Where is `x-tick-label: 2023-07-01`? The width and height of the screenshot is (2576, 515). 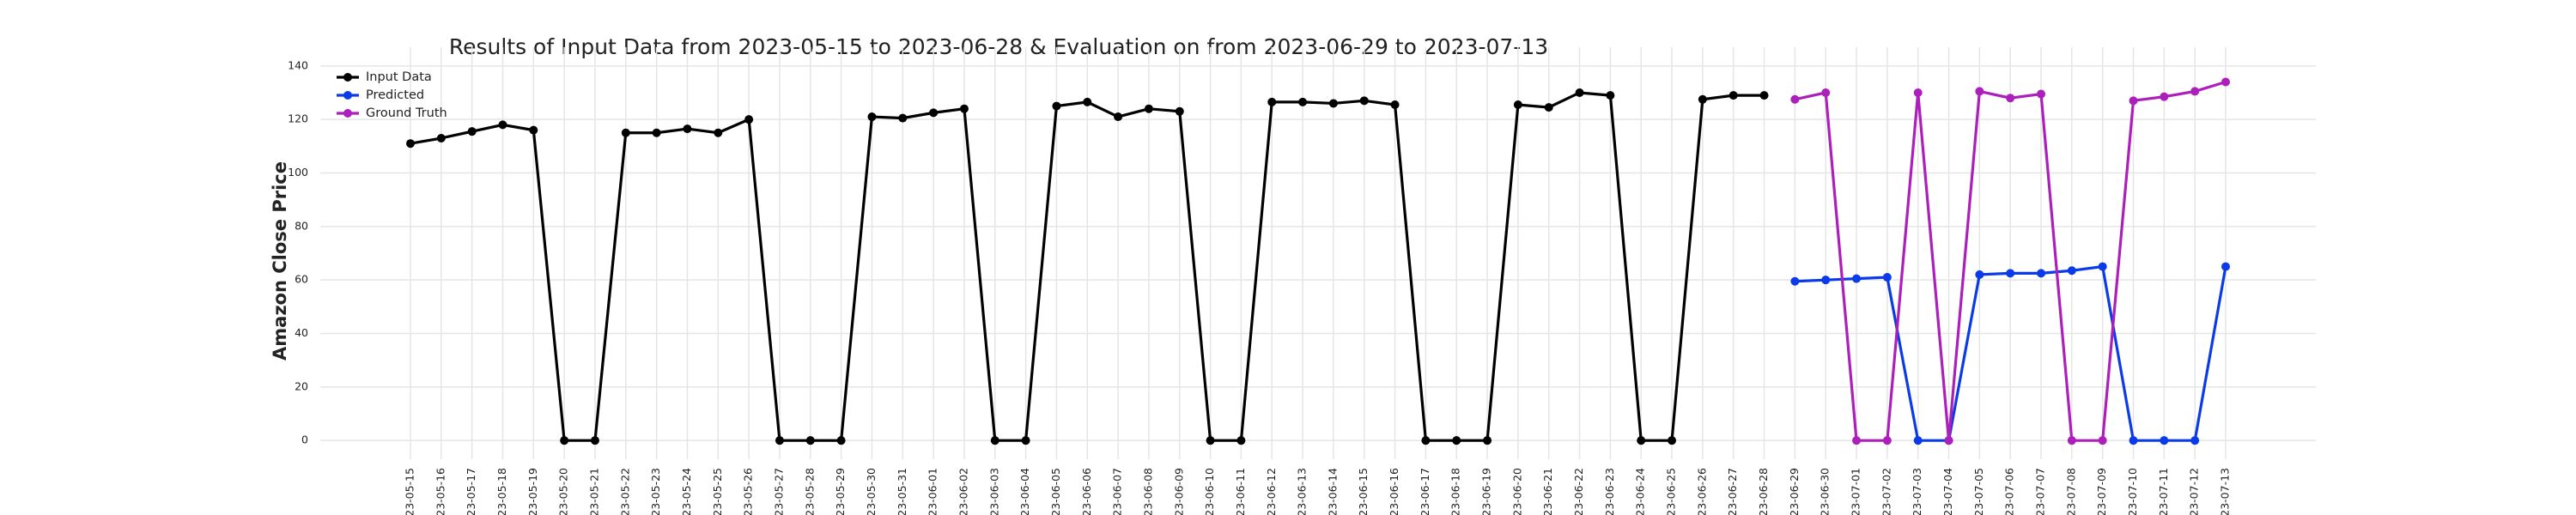
x-tick-label: 2023-07-01 is located at coordinates (1856, 491).